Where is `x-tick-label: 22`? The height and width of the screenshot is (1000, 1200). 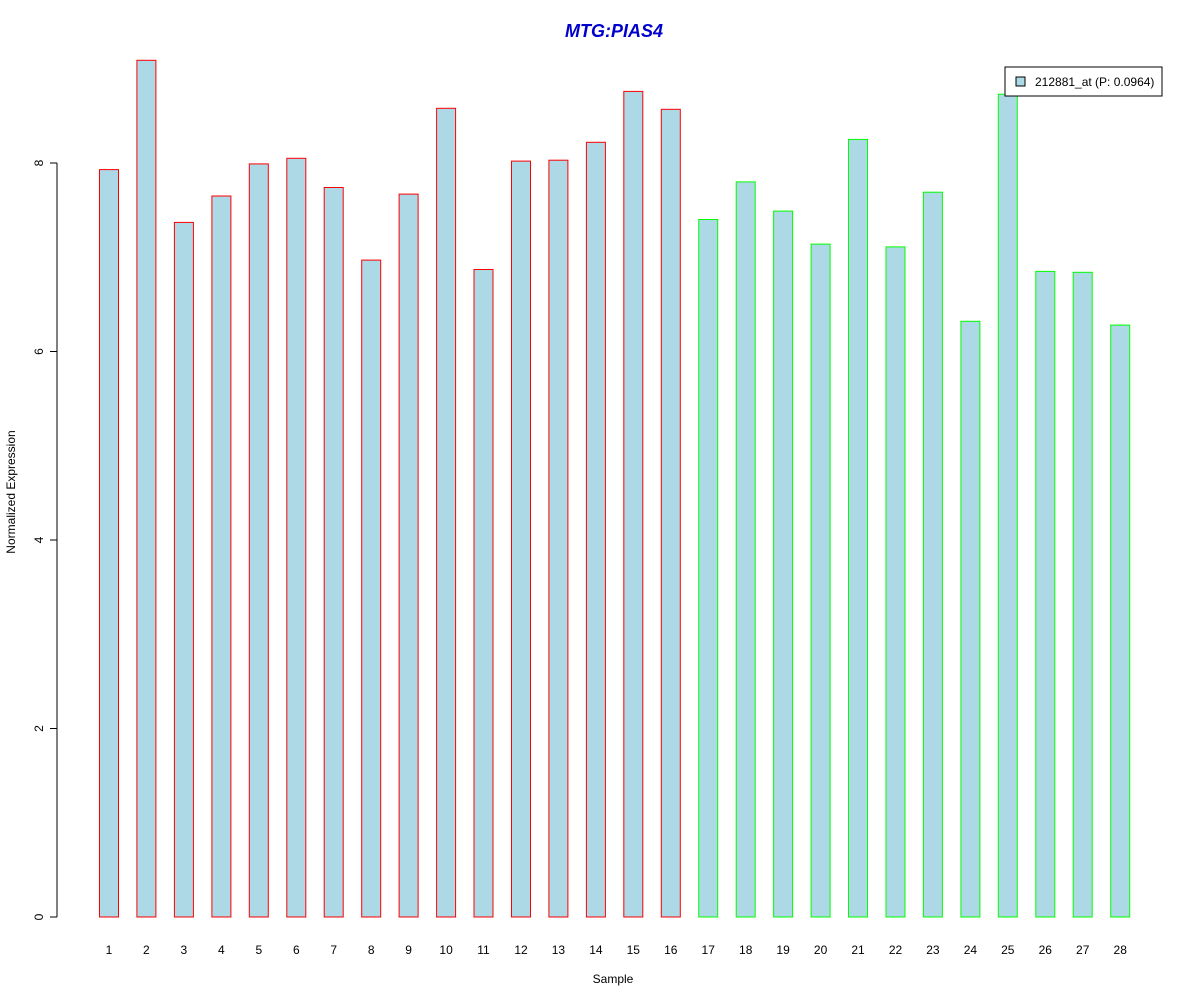 x-tick-label: 22 is located at coordinates (896, 950).